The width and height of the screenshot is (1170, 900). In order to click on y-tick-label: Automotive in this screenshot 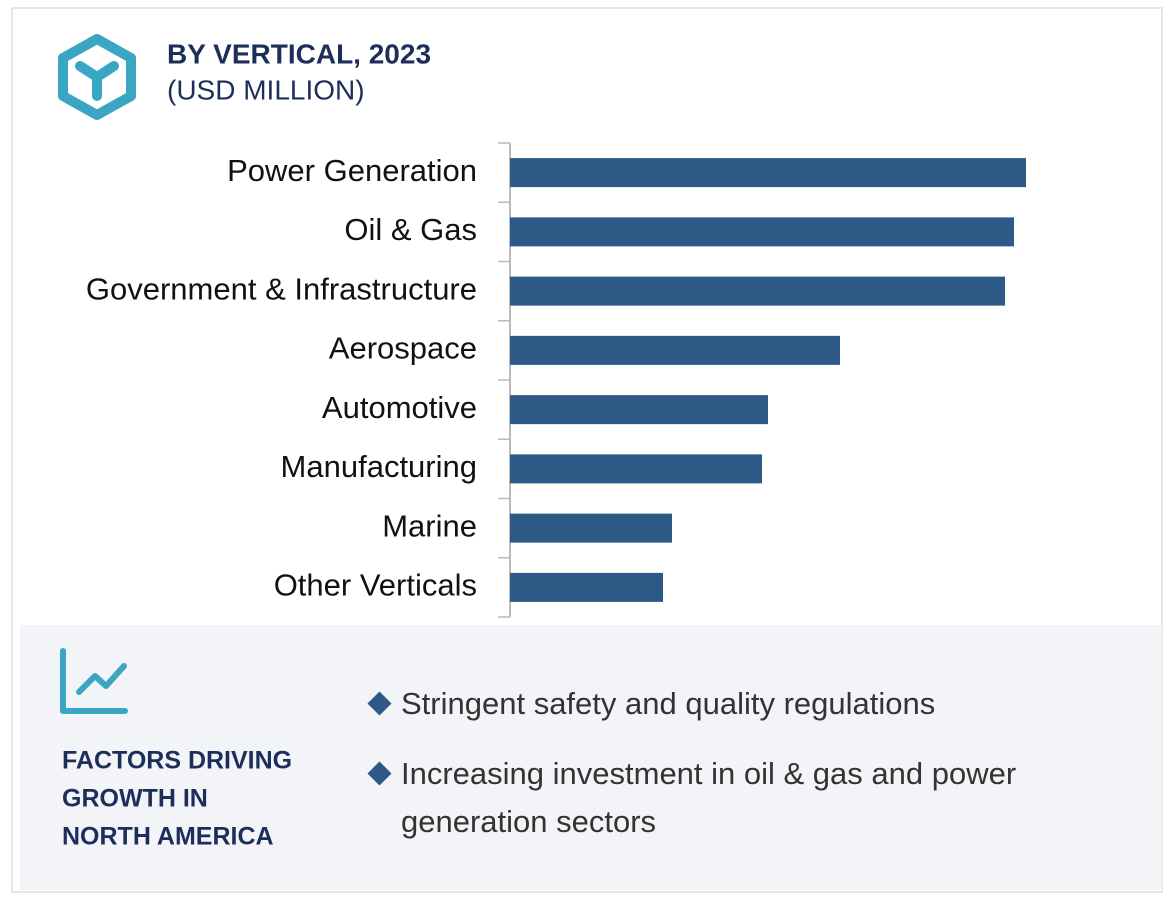, I will do `click(399, 407)`.